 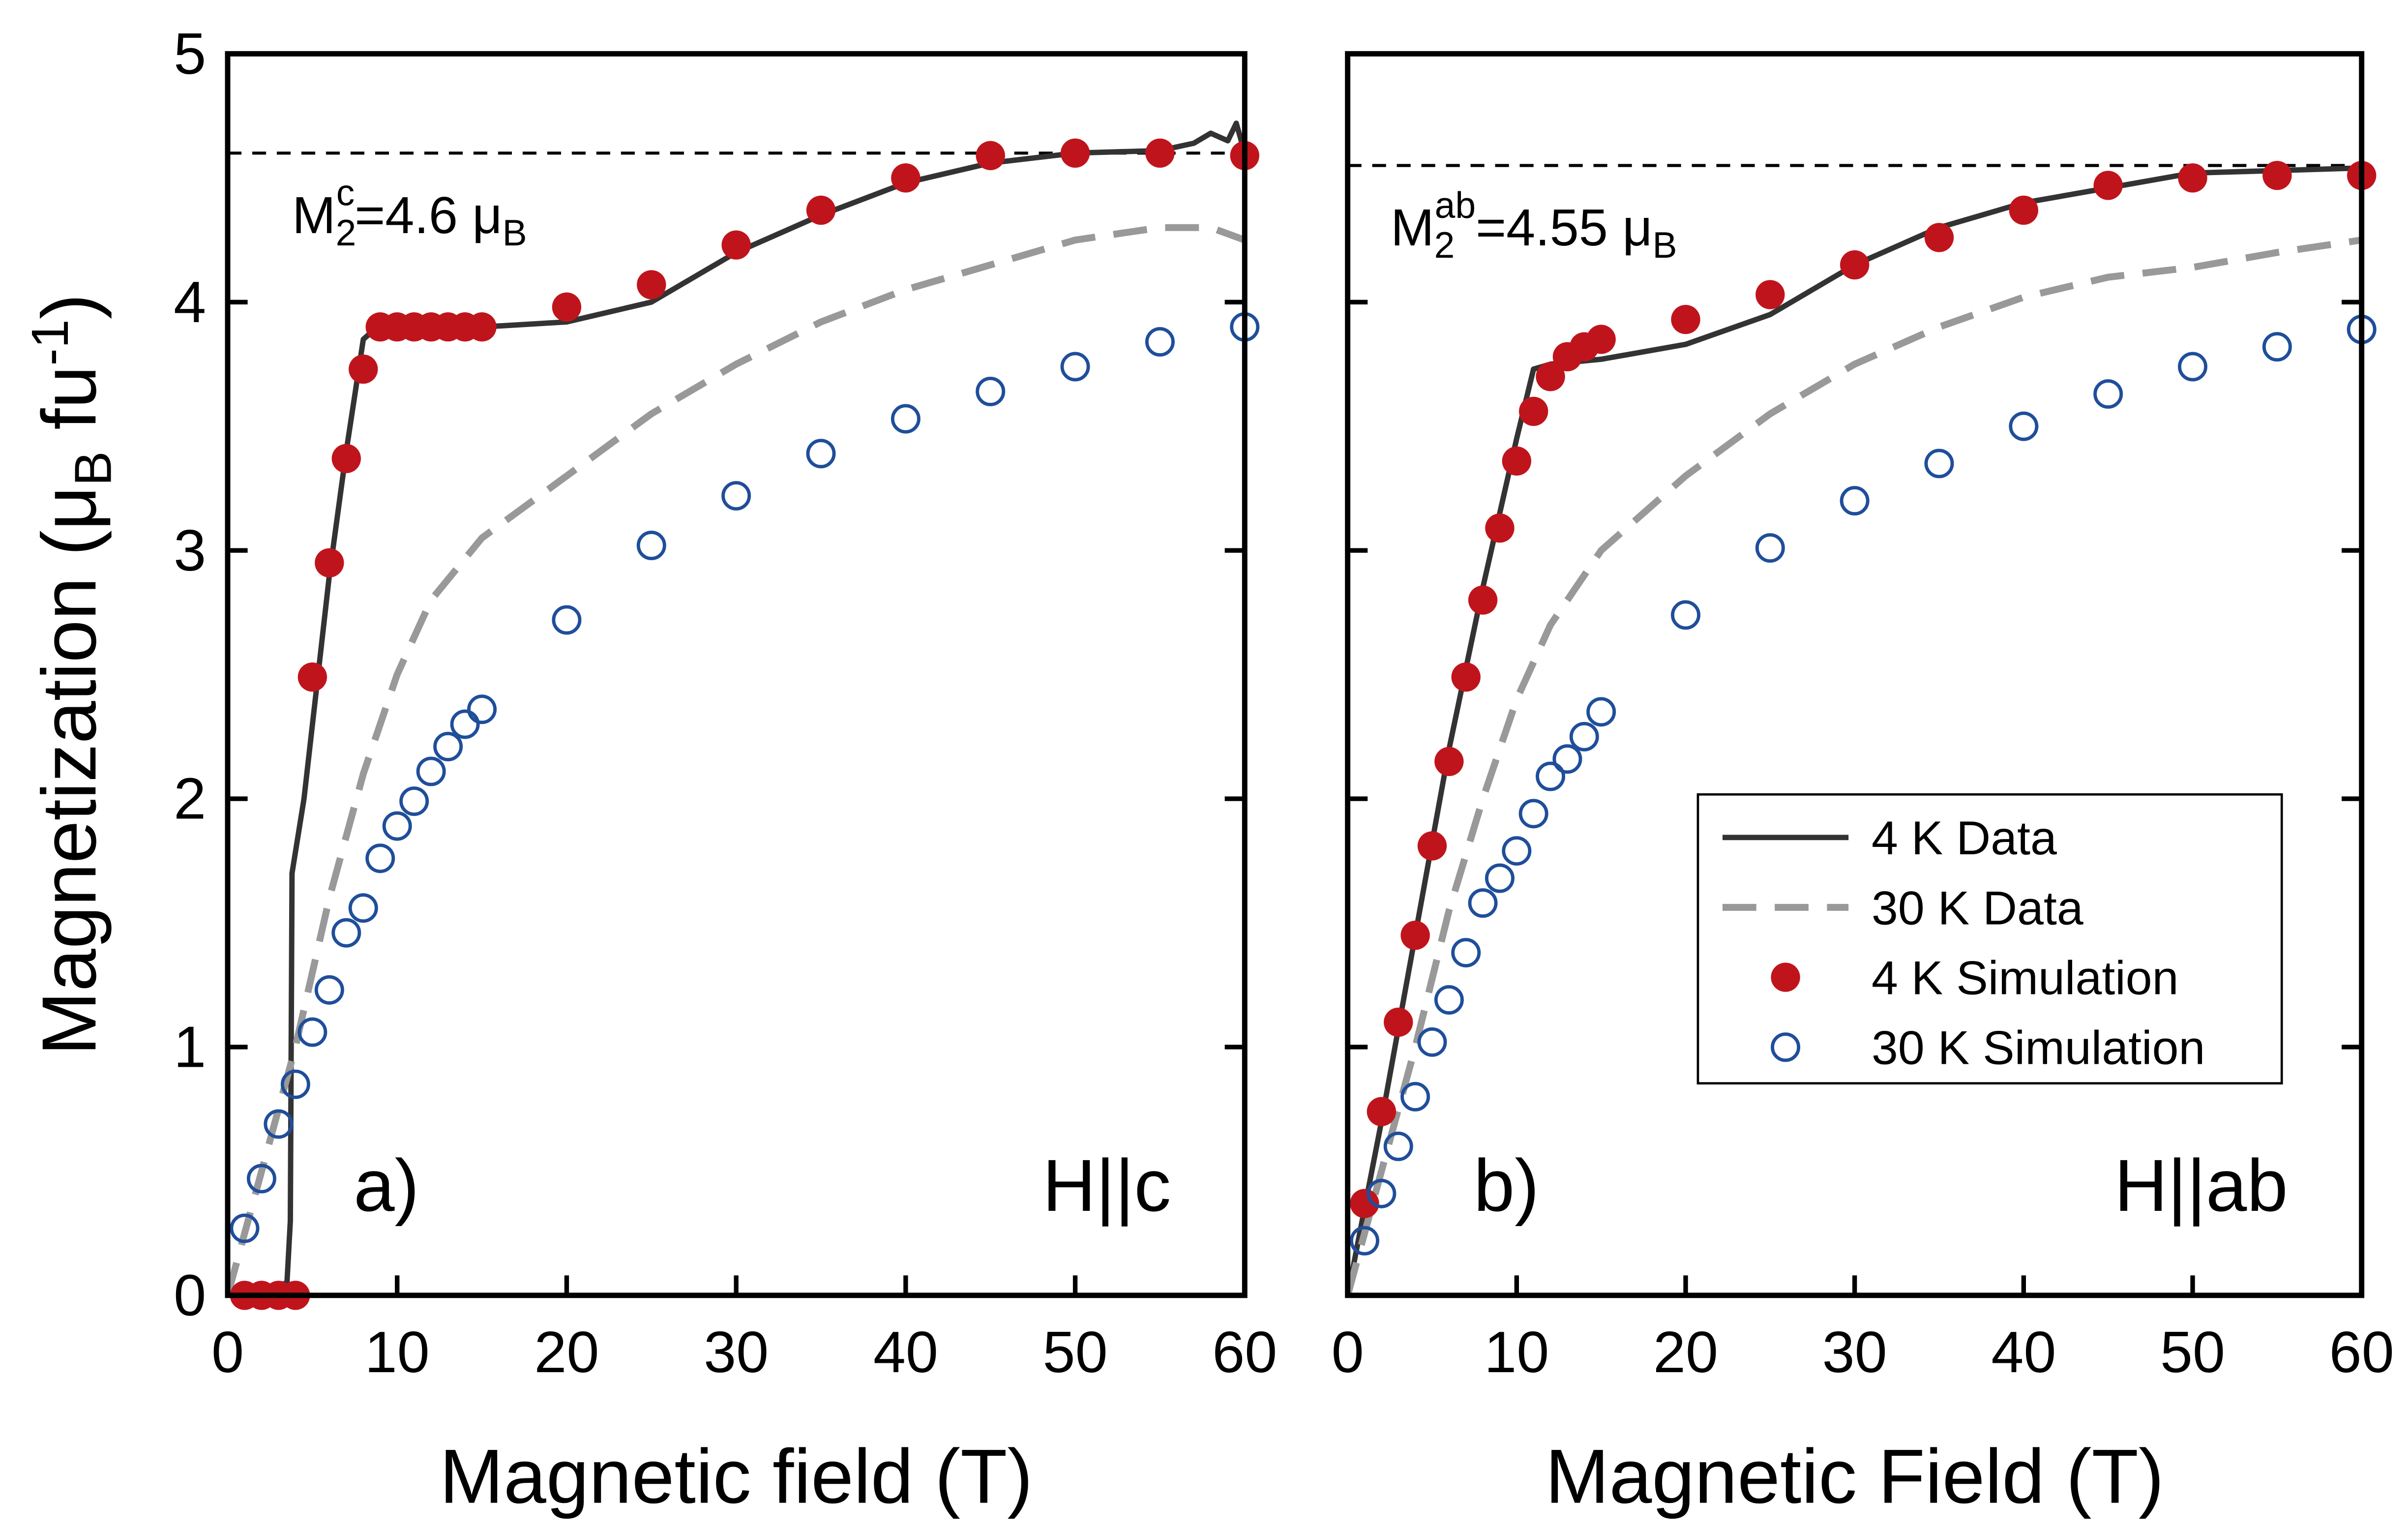 I want to click on field-label: H||c, so click(x=1106, y=1185).